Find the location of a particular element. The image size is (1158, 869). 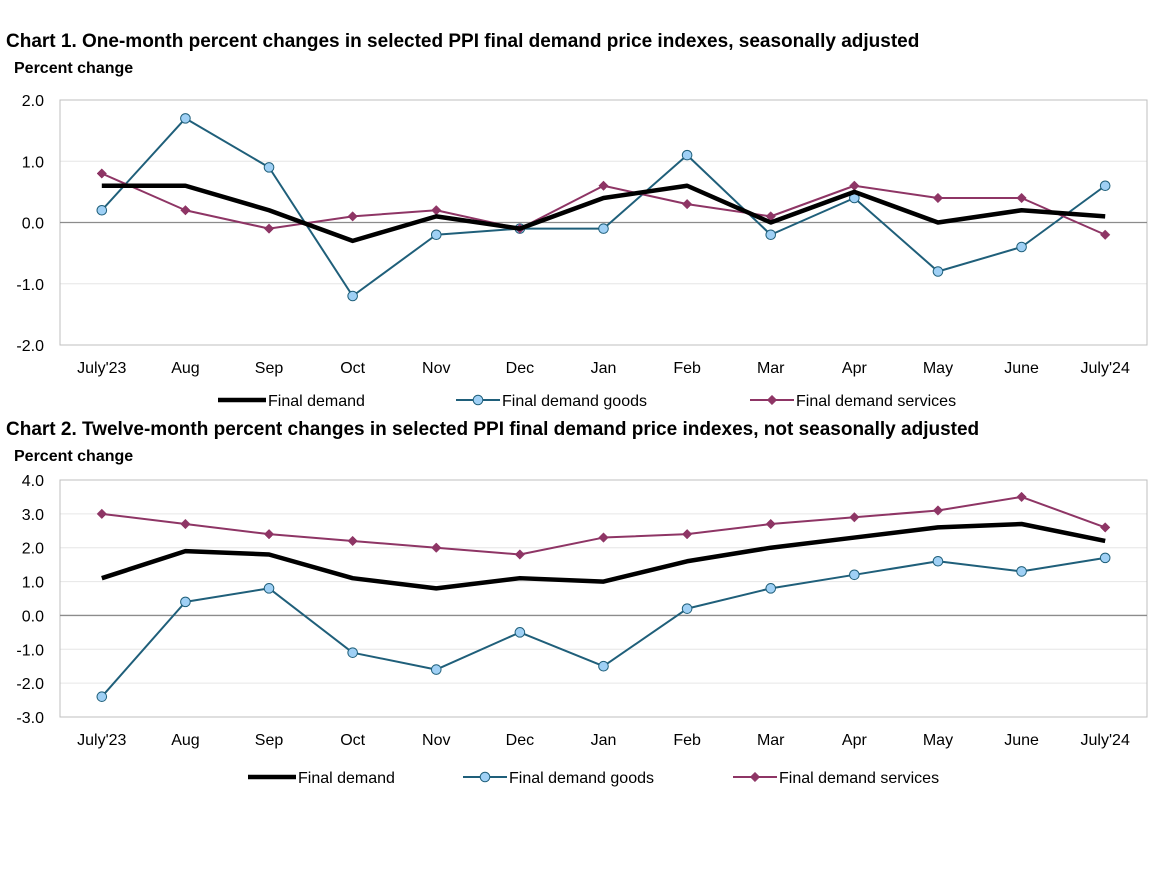

chart1-y-tick-label: -2.0 is located at coordinates (30, 346).